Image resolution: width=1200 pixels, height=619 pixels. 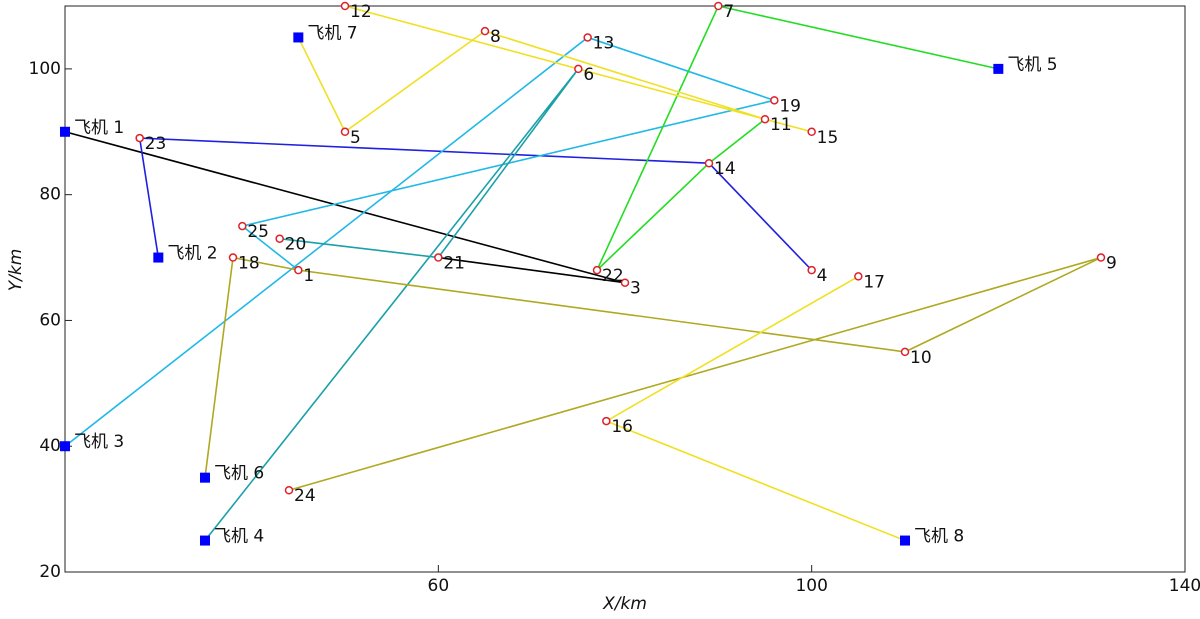 I want to click on target-label: 13, so click(x=604, y=43).